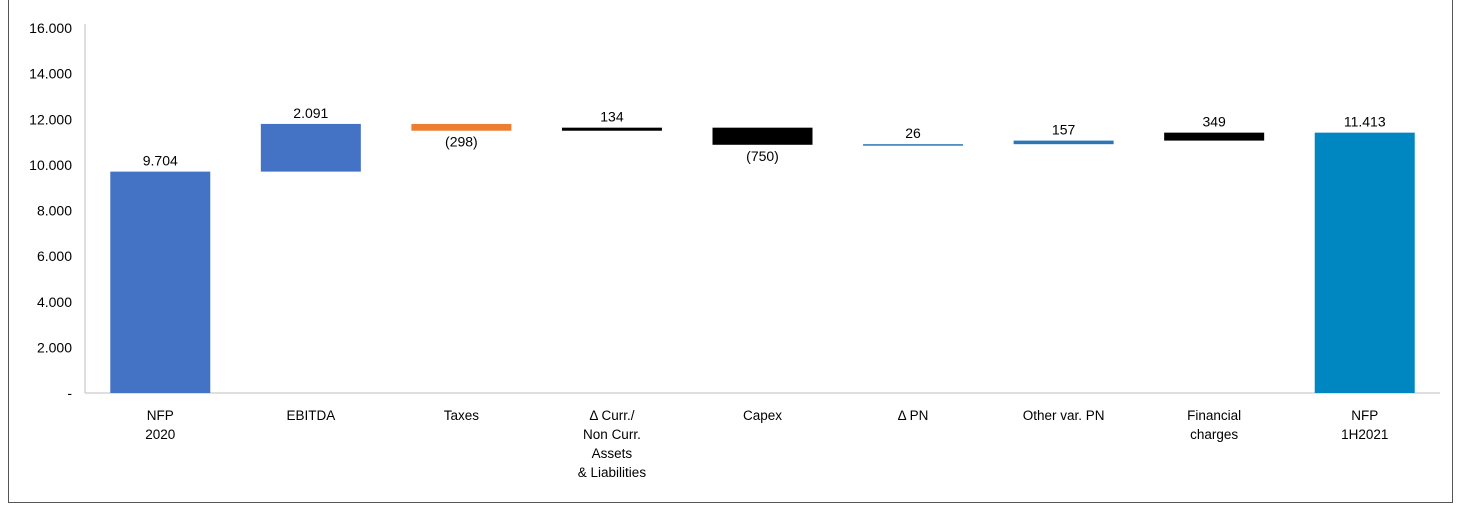 This screenshot has height=505, width=1463. I want to click on y-tick-label: 6.000, so click(54, 256).